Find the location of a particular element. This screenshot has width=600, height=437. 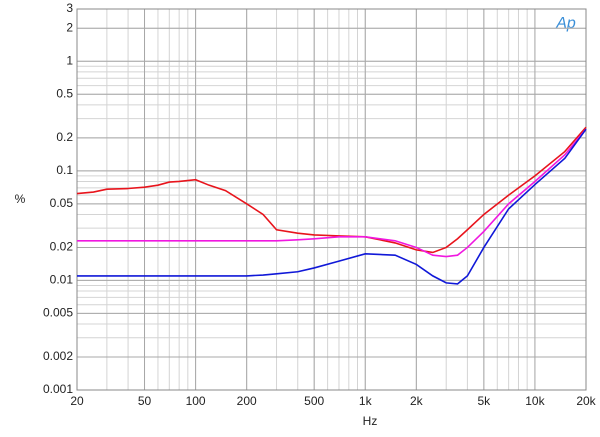

x-tick-label: 200 is located at coordinates (247, 401).